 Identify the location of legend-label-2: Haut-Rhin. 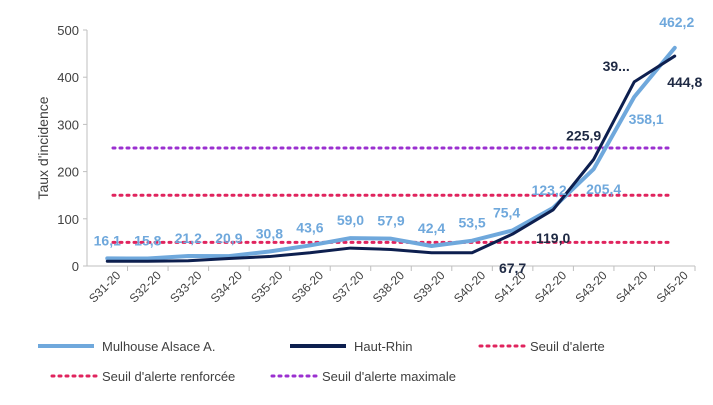
(383, 346).